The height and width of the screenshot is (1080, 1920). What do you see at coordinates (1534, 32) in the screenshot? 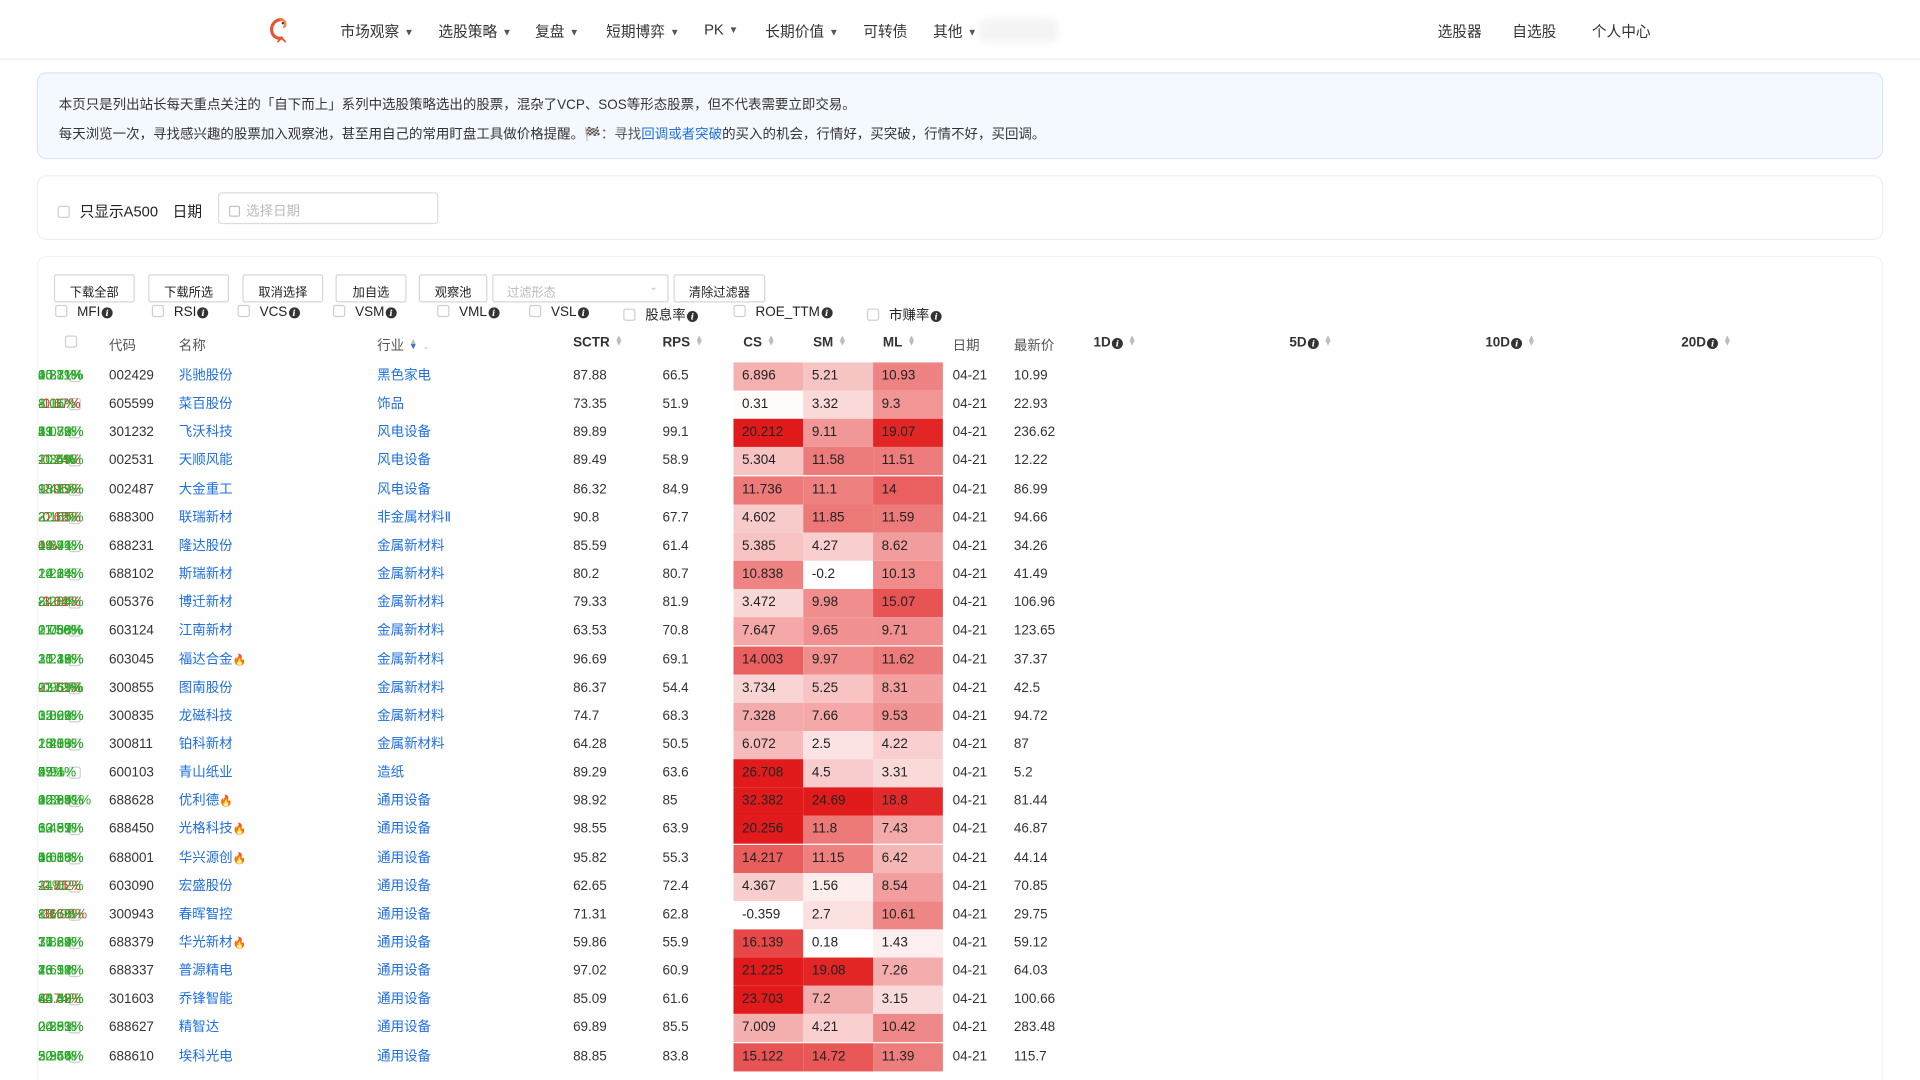
I see `nav-right-link-2: 自选股` at bounding box center [1534, 32].